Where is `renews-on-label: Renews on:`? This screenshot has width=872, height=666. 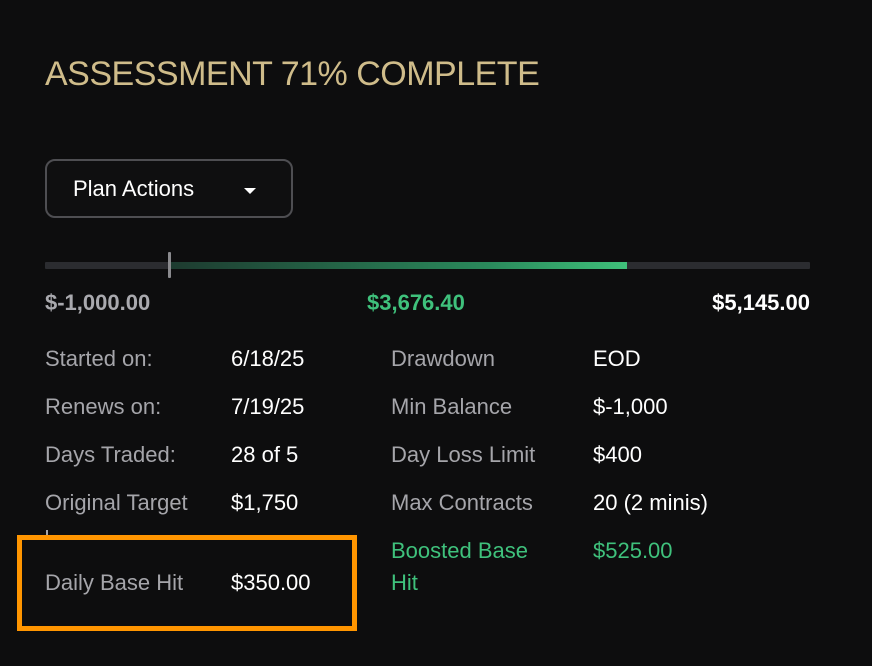 renews-on-label: Renews on: is located at coordinates (103, 406).